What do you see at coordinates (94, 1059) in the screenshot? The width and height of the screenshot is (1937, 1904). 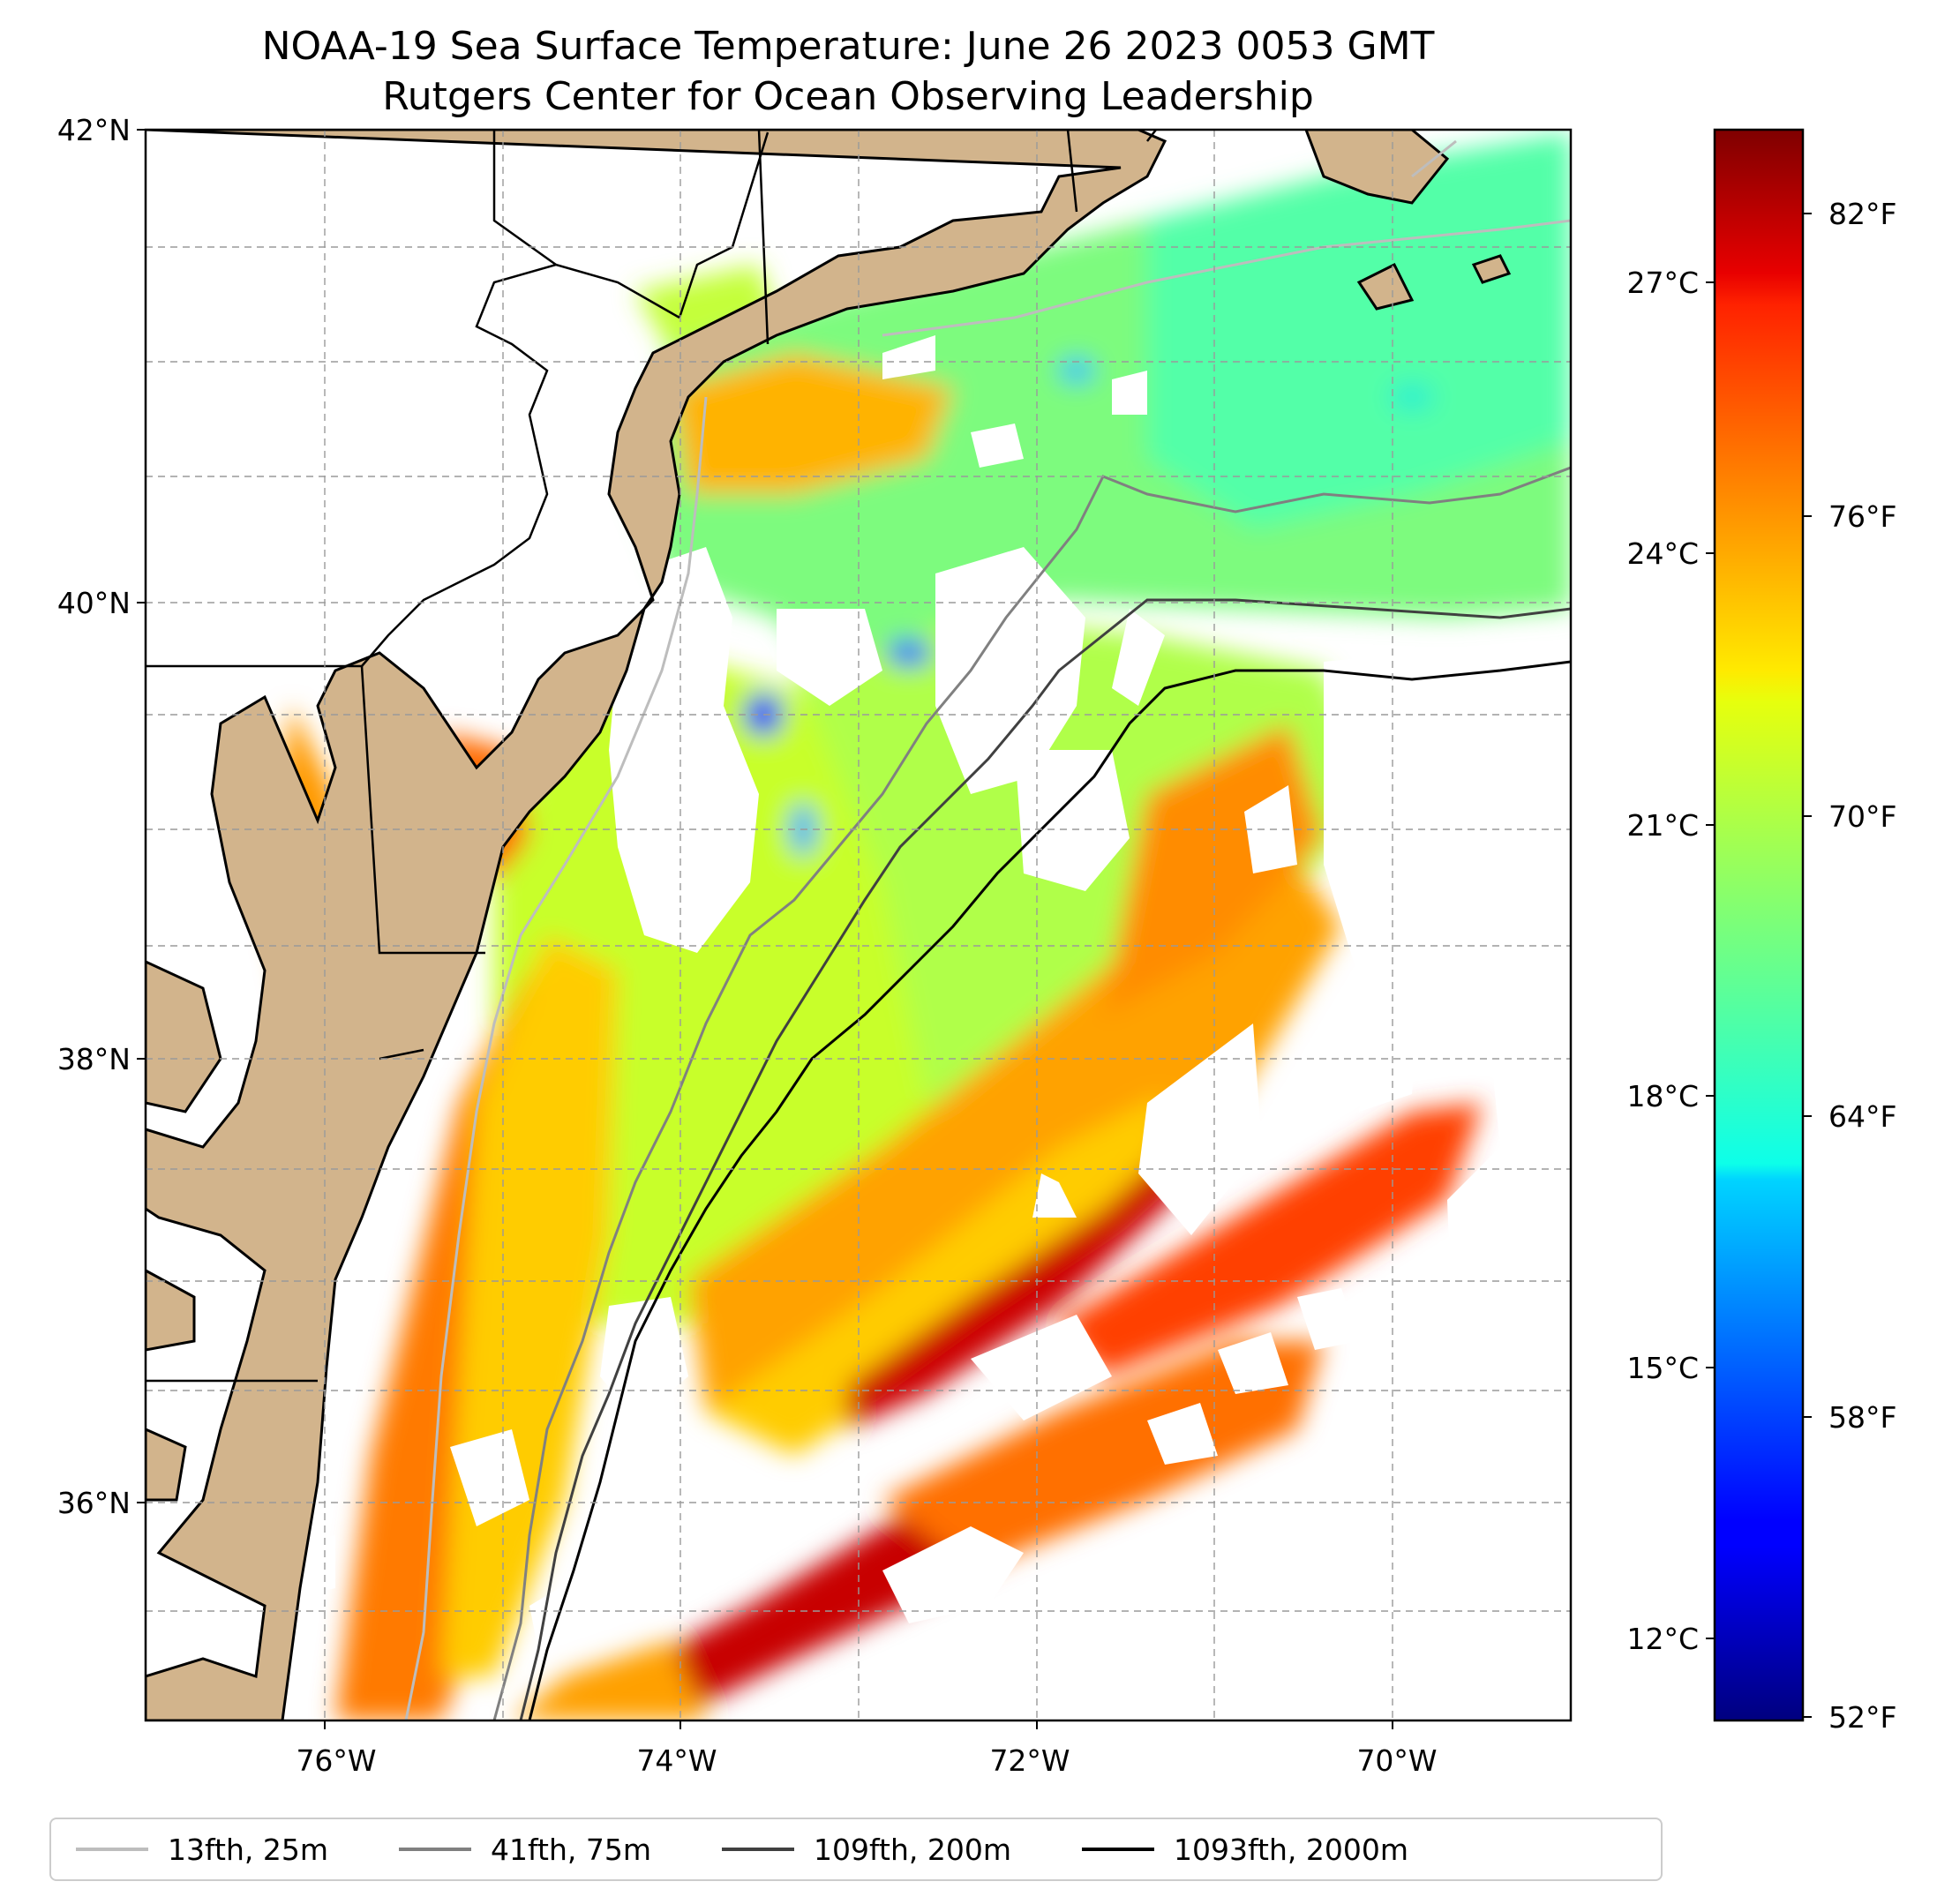 I see `lat-tick-label: 38°N` at bounding box center [94, 1059].